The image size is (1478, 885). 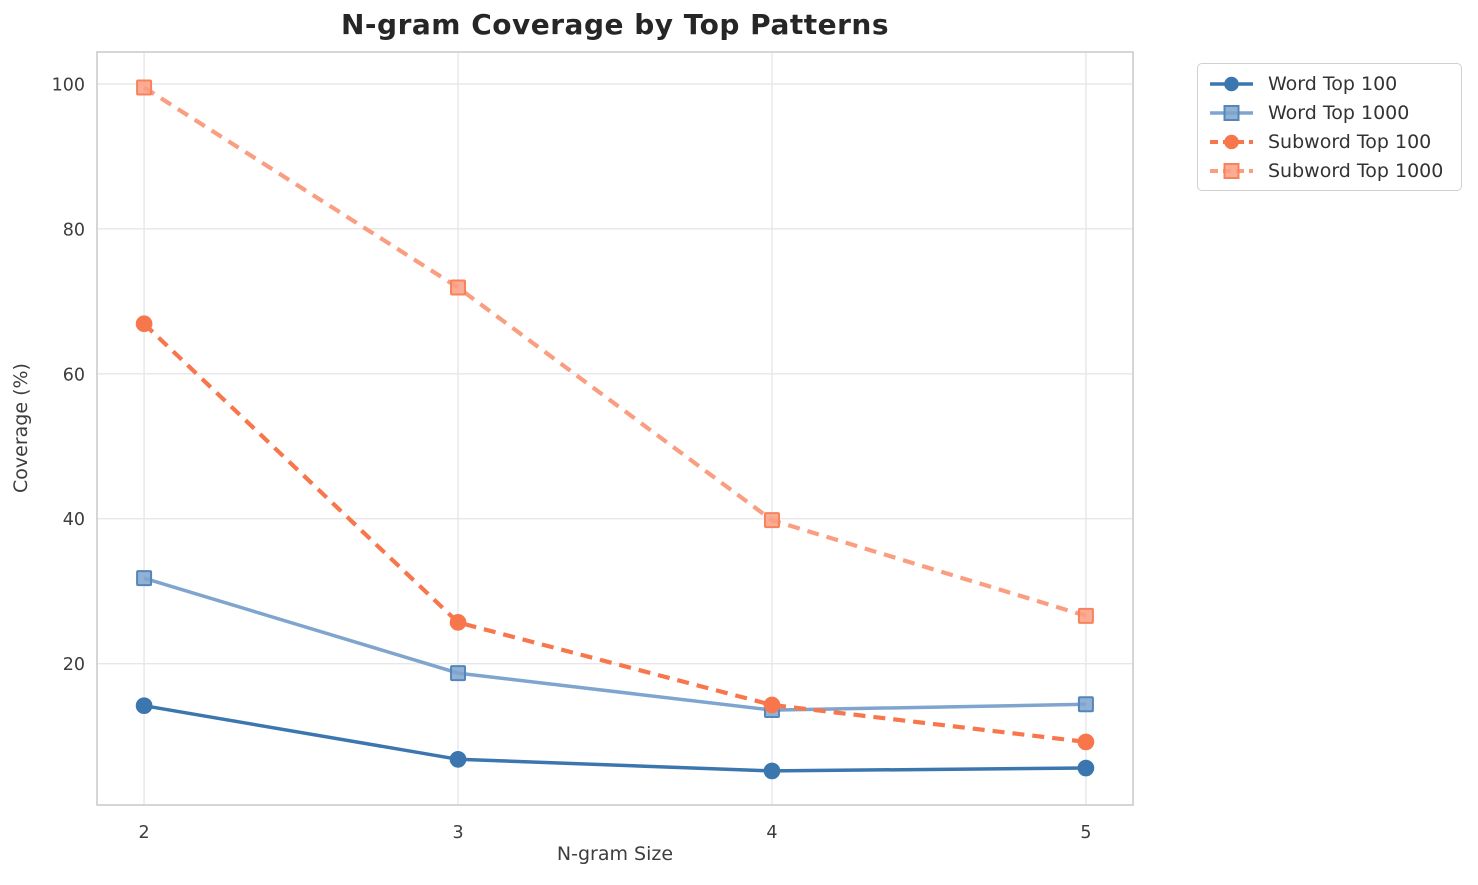 I want to click on legend-item-subword-top-1000: Subword Top 1000, so click(x=1329, y=170).